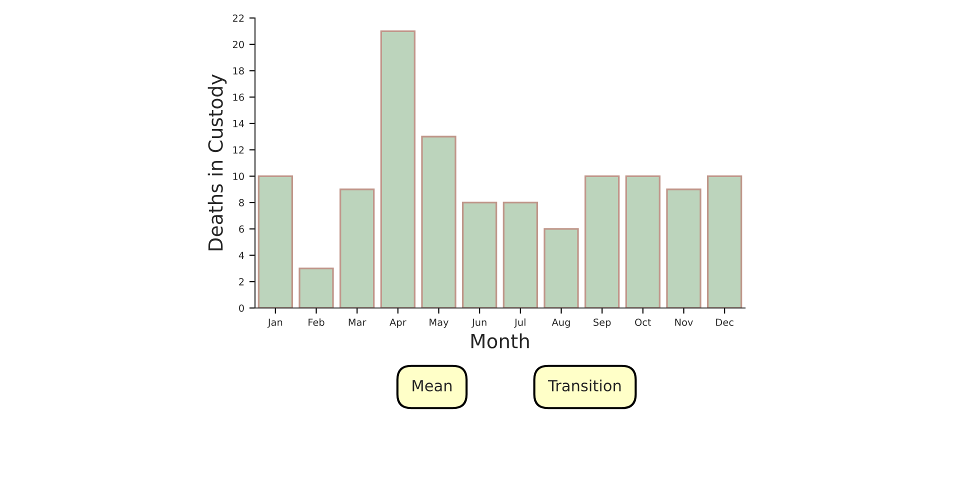  I want to click on x-tick-label: Jan, so click(274, 323).